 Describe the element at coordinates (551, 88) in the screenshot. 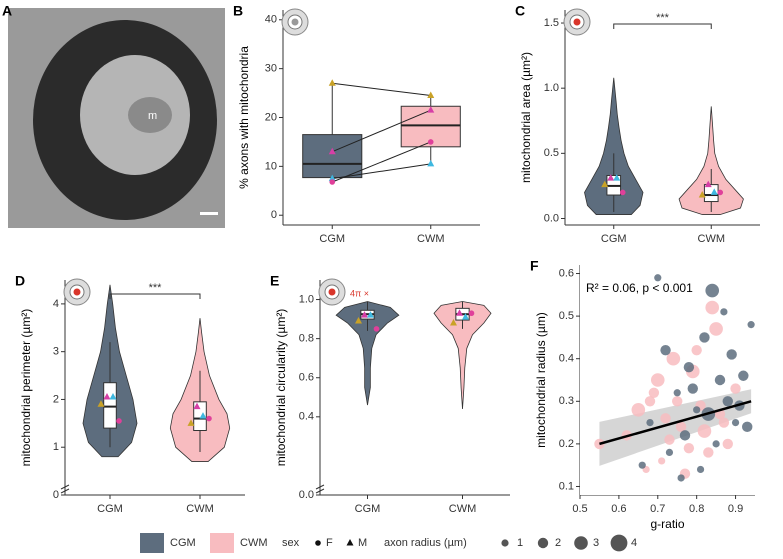

I see `y-tick-label: 1.0` at that location.